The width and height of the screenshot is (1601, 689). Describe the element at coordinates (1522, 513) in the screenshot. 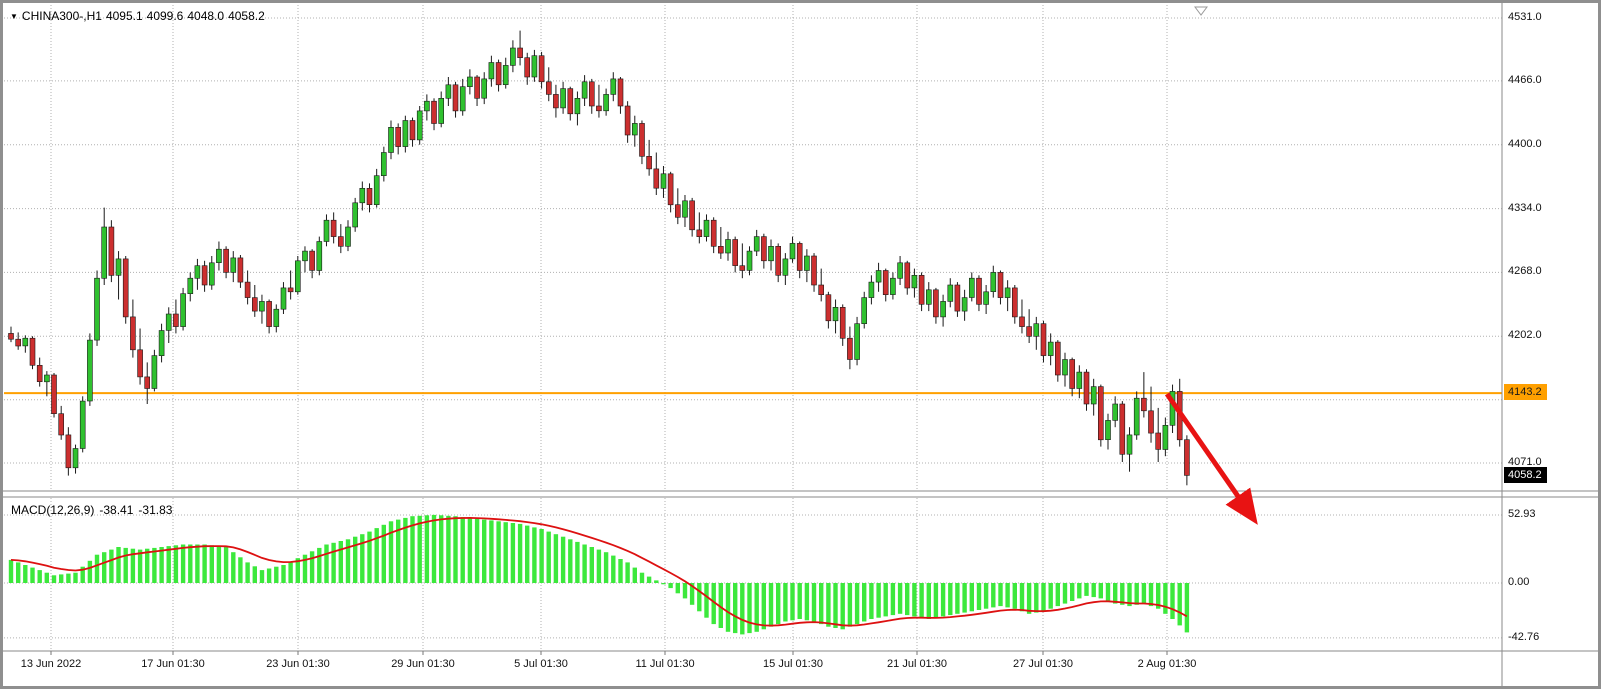

I see `macd-axis-label: 52.93` at that location.